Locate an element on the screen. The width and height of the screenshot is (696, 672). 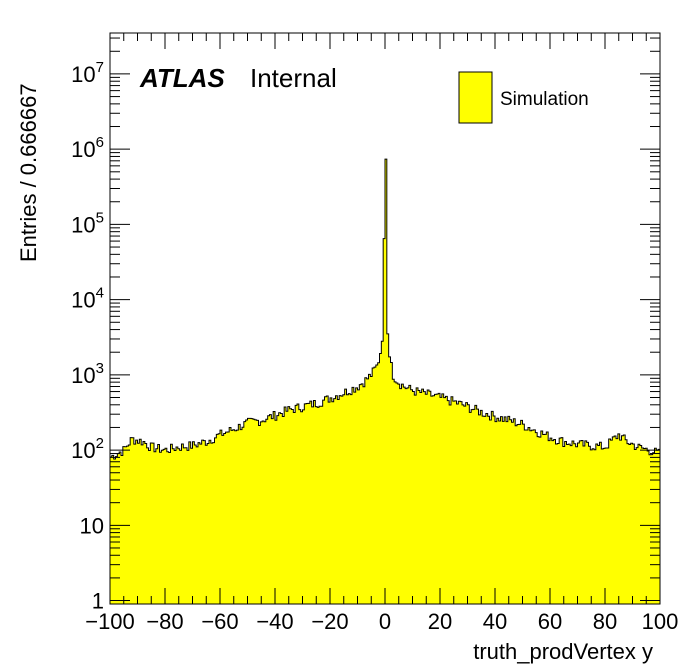
x-tick-label: 80 is located at coordinates (605, 621).